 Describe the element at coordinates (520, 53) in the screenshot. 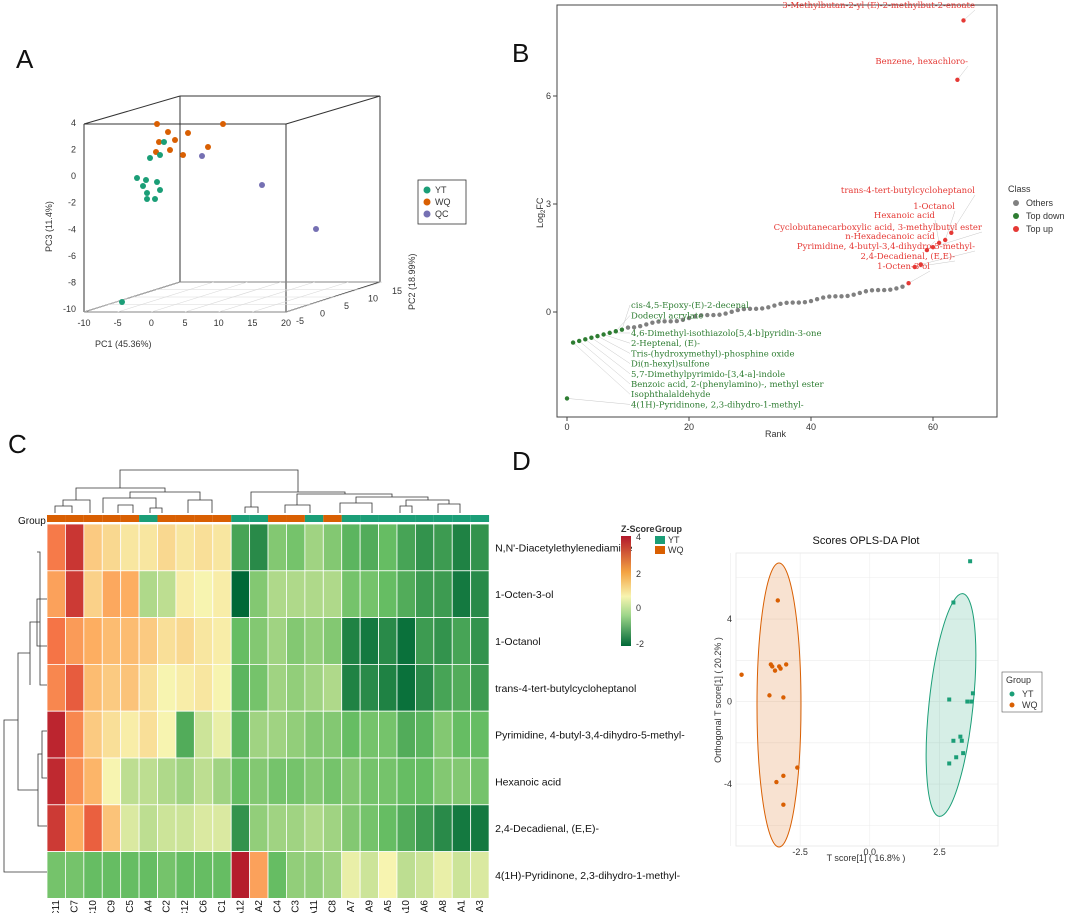

I see `panel-label-b: B` at that location.